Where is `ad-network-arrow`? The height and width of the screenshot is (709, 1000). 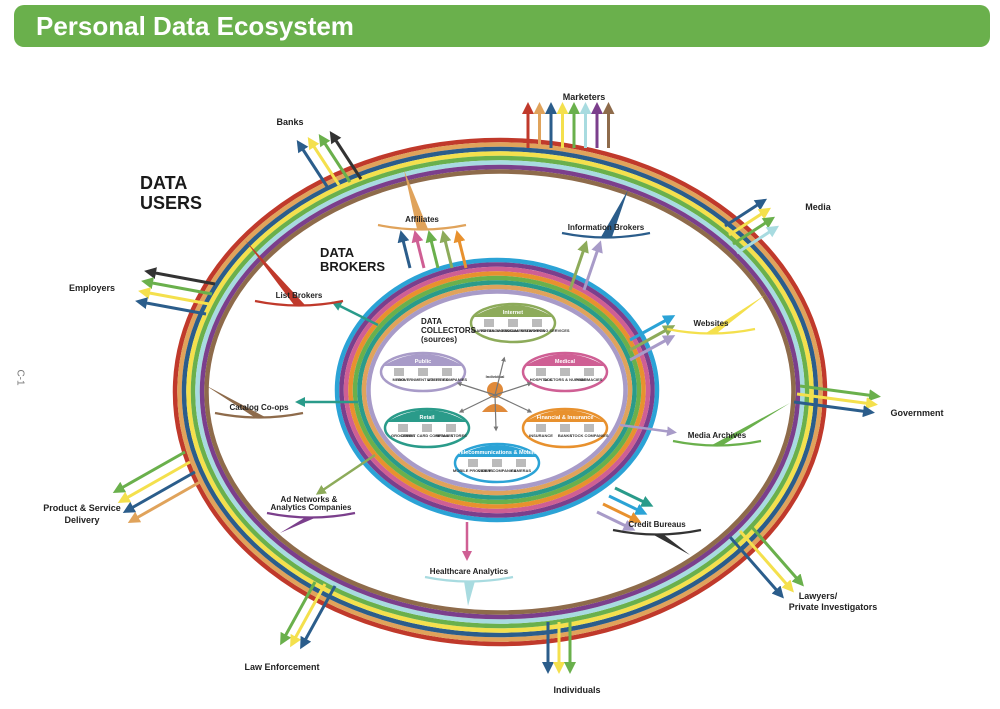
ad-network-arrow is located at coordinates (345, 474).